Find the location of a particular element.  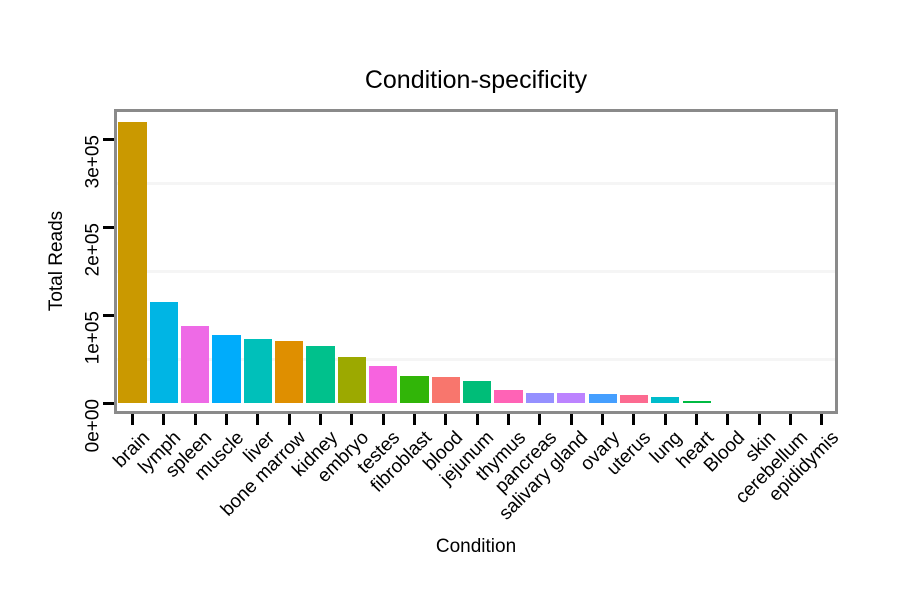

y-axis-tick-label: 3e+05 is located at coordinates (92, 162).